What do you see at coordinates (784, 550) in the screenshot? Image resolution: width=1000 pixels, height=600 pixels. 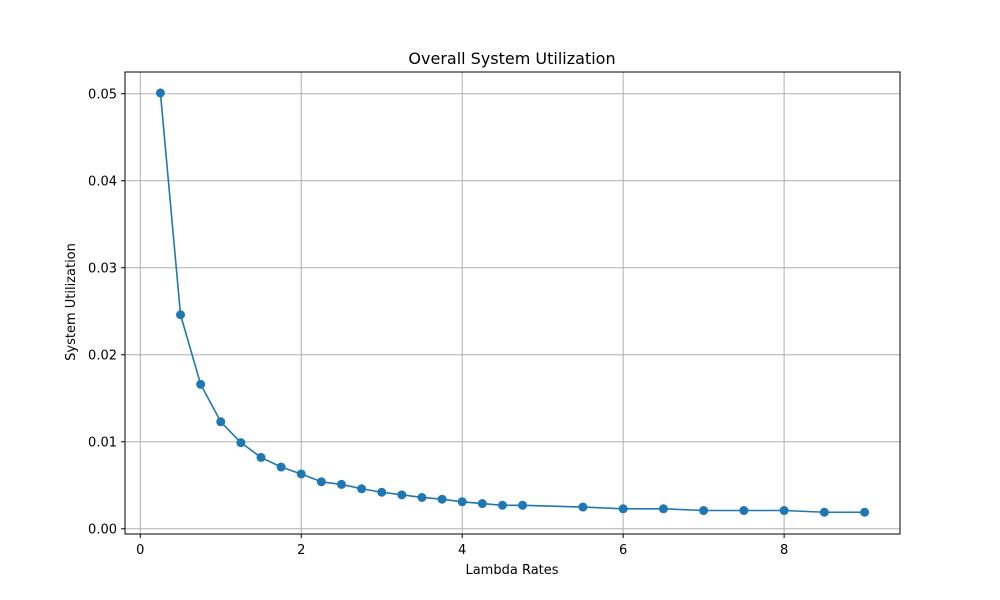 I see `x-tick-label: 8` at bounding box center [784, 550].